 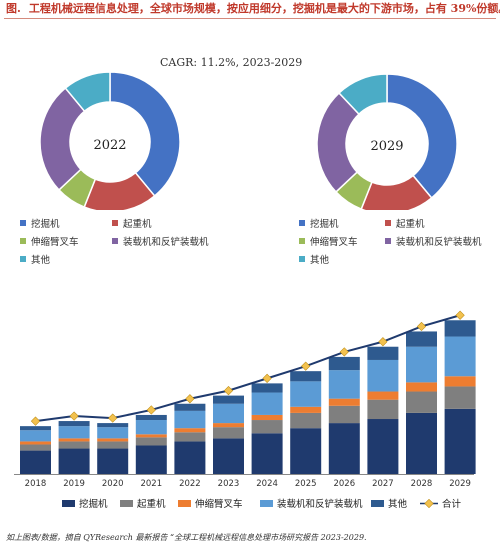 What do you see at coordinates (250, 502) in the screenshot?
I see `bar-legend: 挖掘机 起重机 伸缩臂叉车 装载机和反铲装载机 其他 合计` at bounding box center [250, 502].